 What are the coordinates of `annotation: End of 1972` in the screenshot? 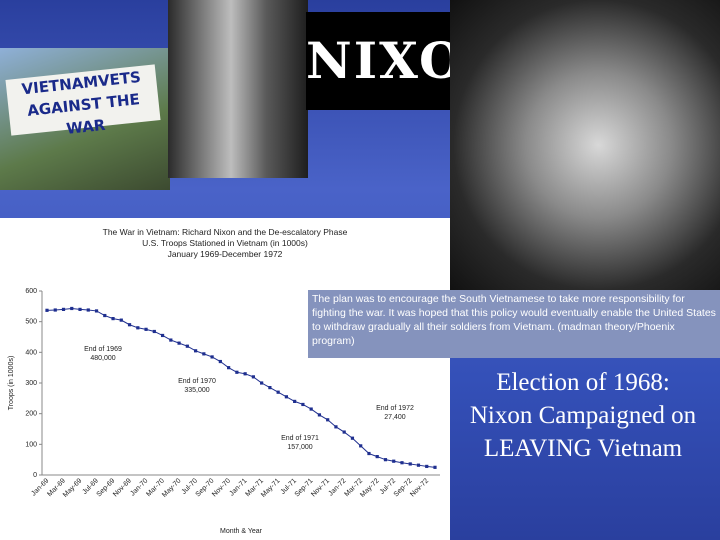 It's located at (395, 408).